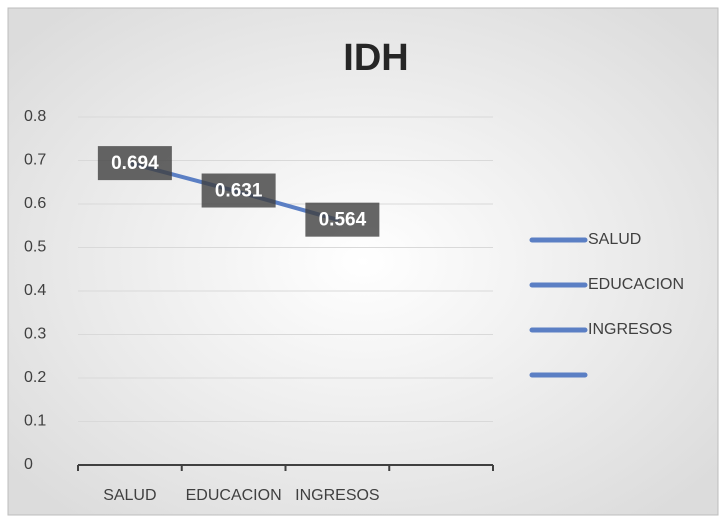 Image resolution: width=726 pixels, height=522 pixels. I want to click on x-tick-label: EDUCACION, so click(234, 495).